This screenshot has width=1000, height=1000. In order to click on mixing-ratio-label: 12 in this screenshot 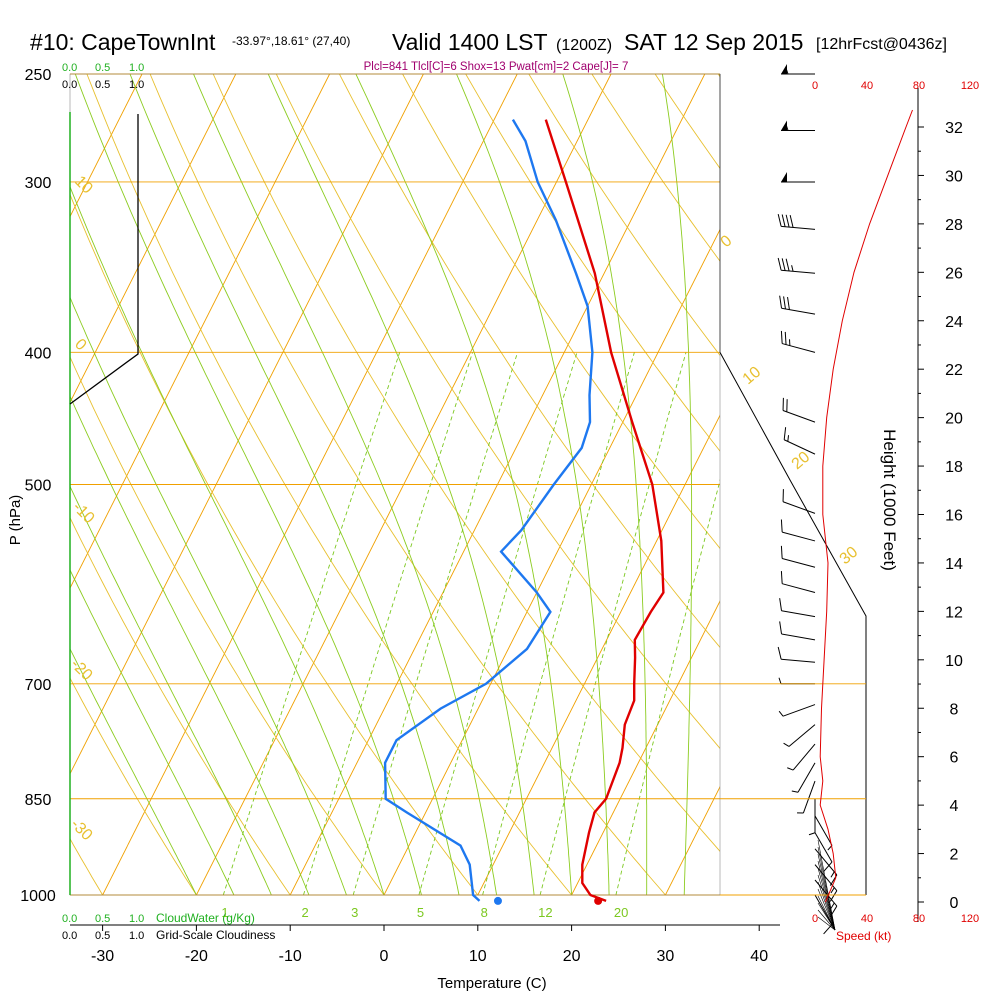, I will do `click(545, 912)`.